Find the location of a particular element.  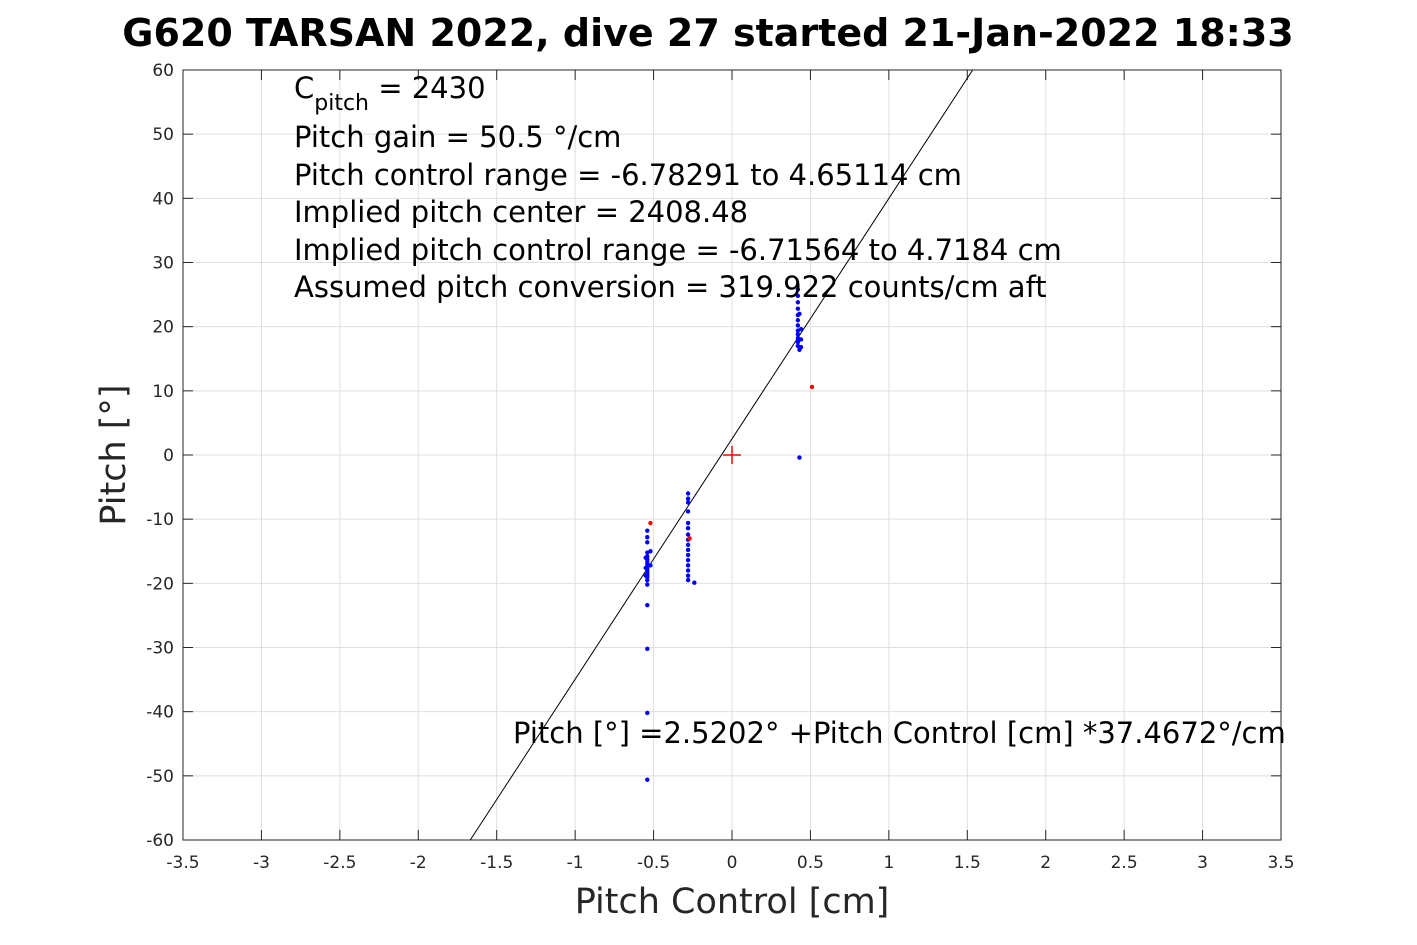

y-tick-label: -50 is located at coordinates (160, 777).